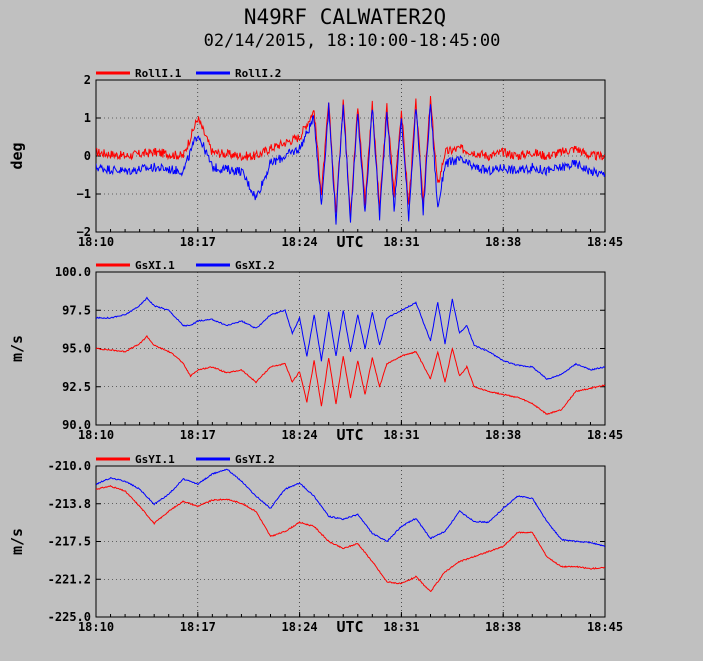 The width and height of the screenshot is (703, 661). Describe the element at coordinates (87, 156) in the screenshot. I see `y-tick-label: 0` at that location.